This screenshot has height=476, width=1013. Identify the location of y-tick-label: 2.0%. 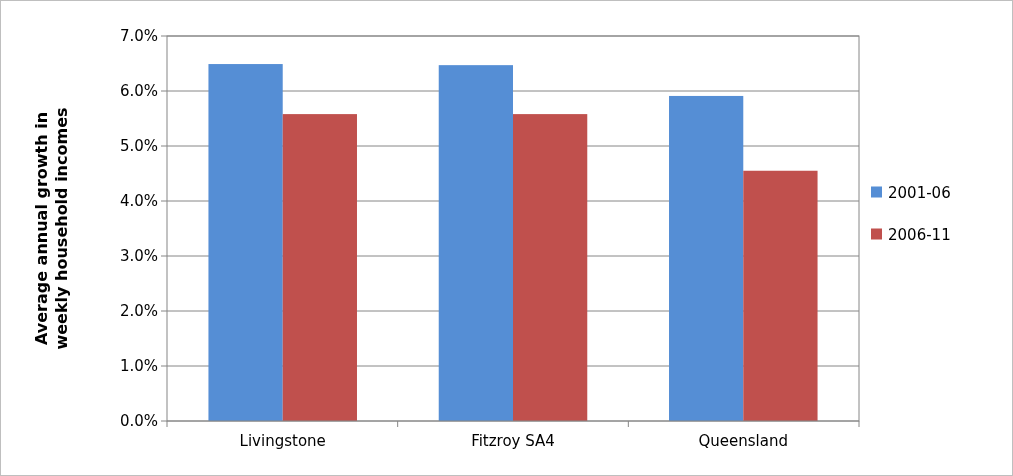
(138, 311).